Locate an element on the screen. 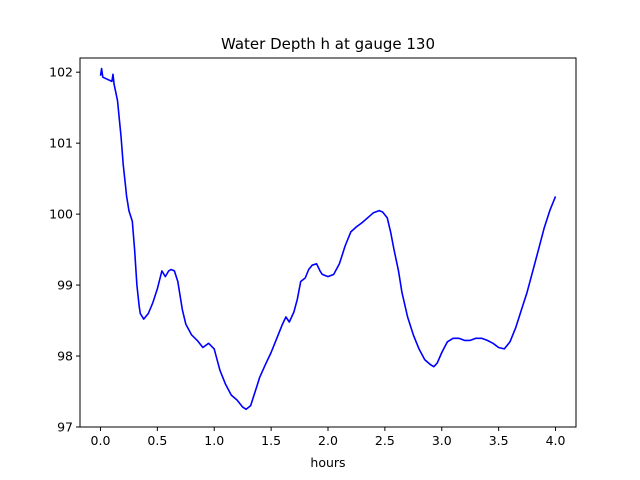  x-tick-label: 2.0 is located at coordinates (328, 440).